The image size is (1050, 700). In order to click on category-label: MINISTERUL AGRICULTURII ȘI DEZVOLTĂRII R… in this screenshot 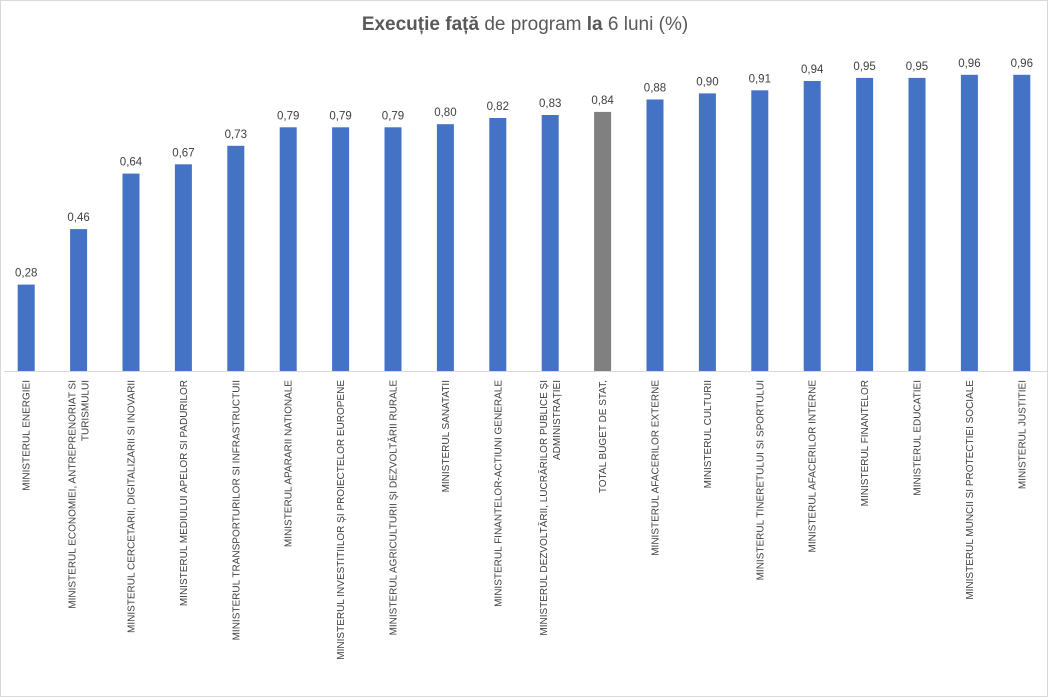, I will do `click(393, 508)`.